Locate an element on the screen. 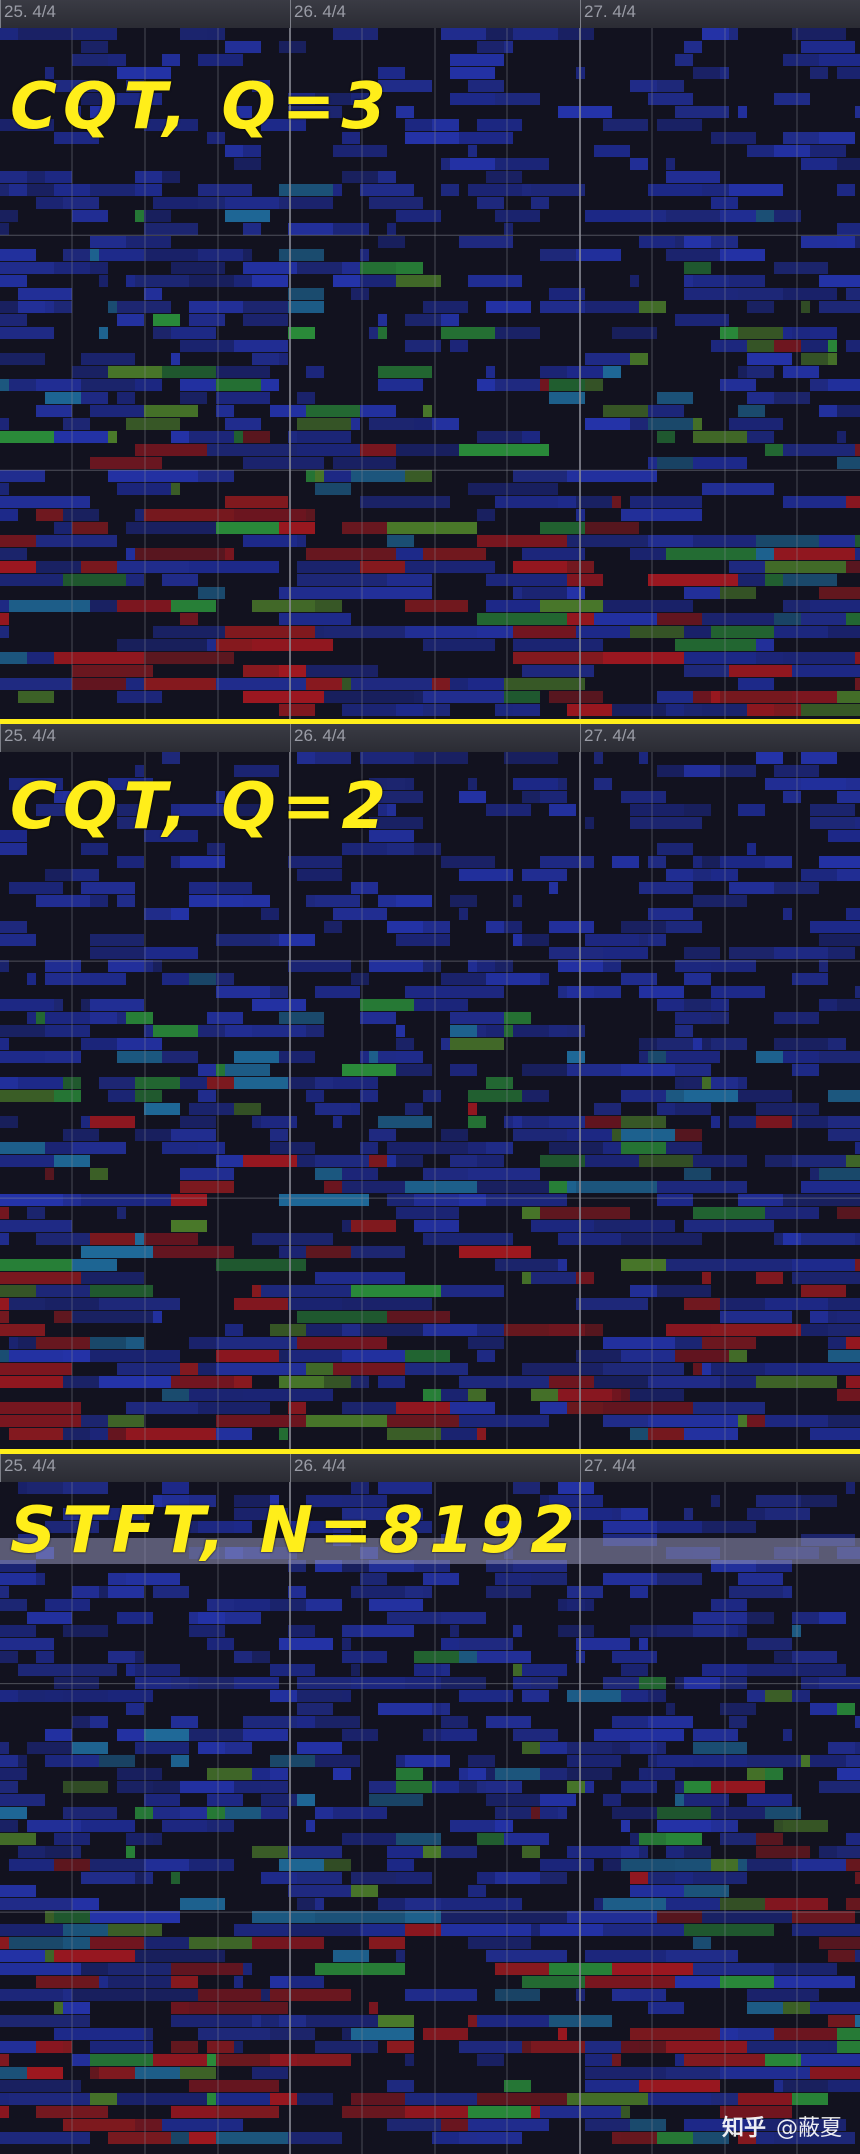  watermark-handle: @蔽夏 is located at coordinates (808, 2128).